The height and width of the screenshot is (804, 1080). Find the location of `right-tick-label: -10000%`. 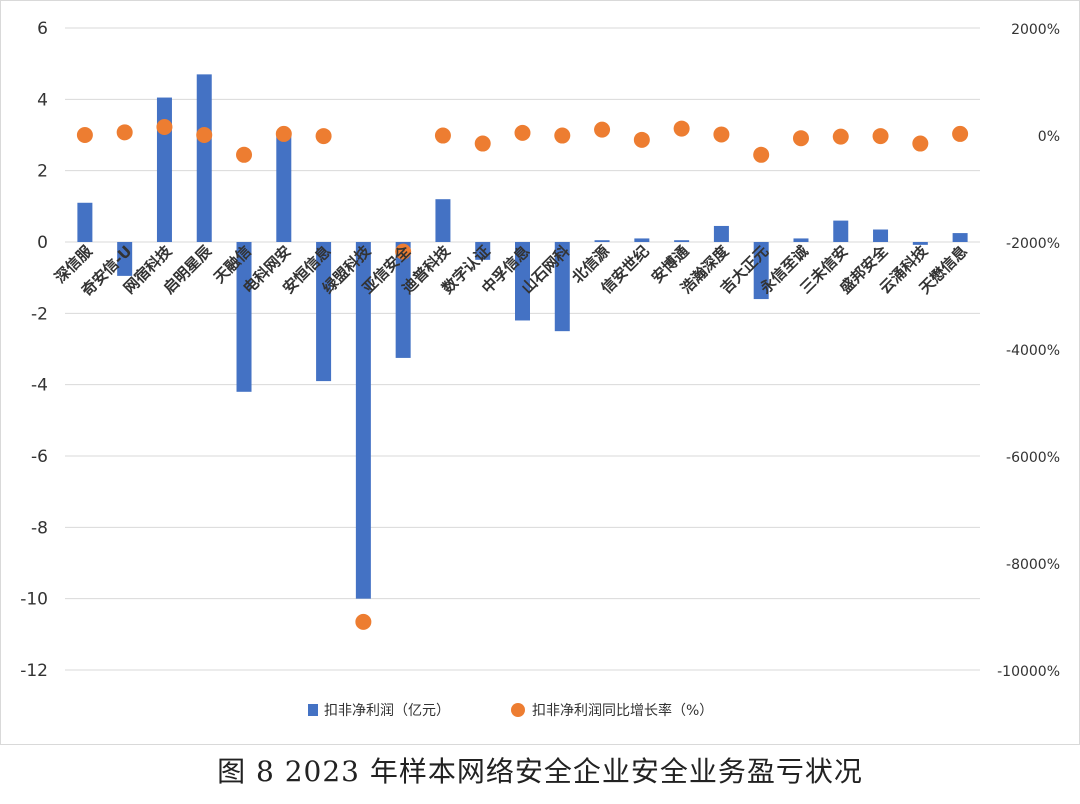

right-tick-label: -10000% is located at coordinates (1028, 672).